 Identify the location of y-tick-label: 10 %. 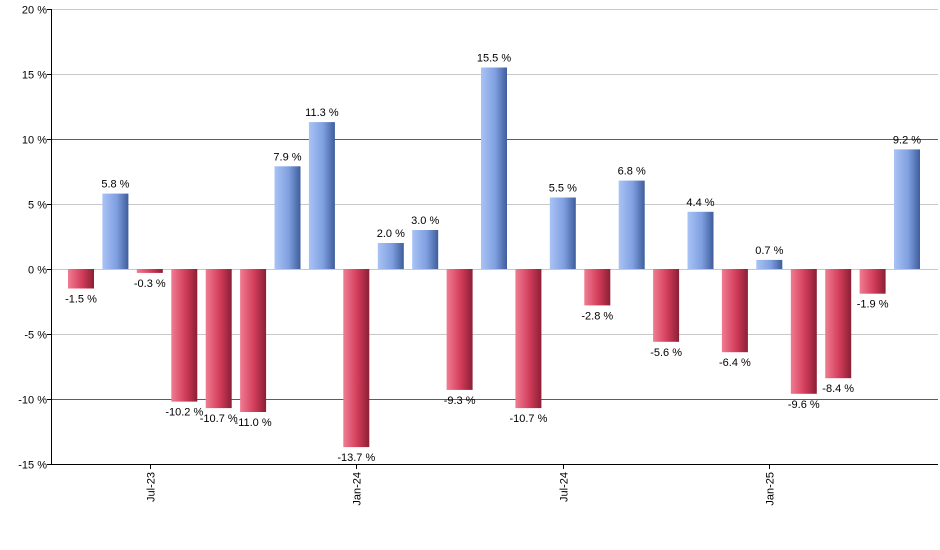
(34, 141).